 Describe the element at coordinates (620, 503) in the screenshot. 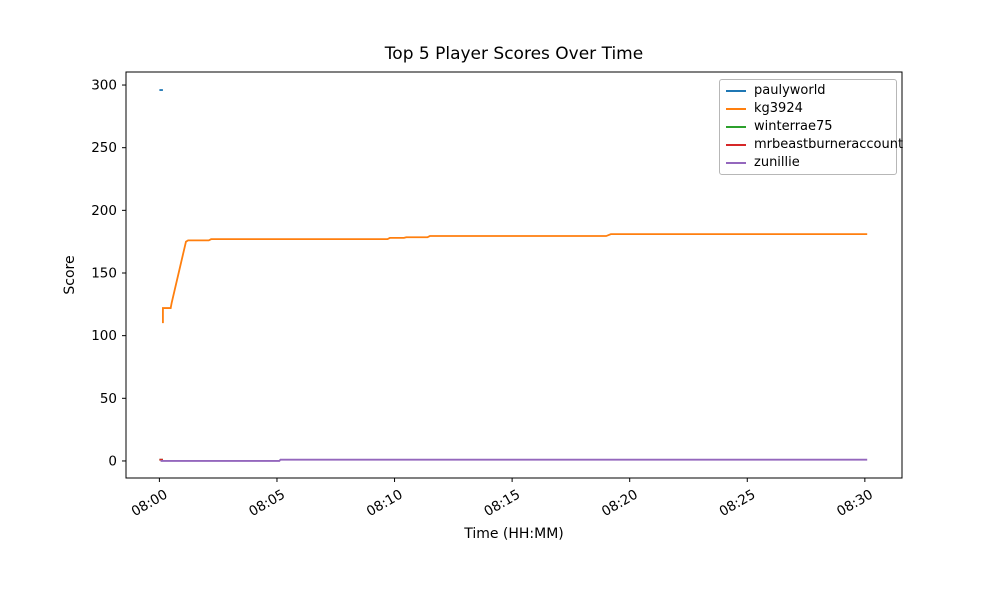

I see `x-tick-label: 08:20` at that location.